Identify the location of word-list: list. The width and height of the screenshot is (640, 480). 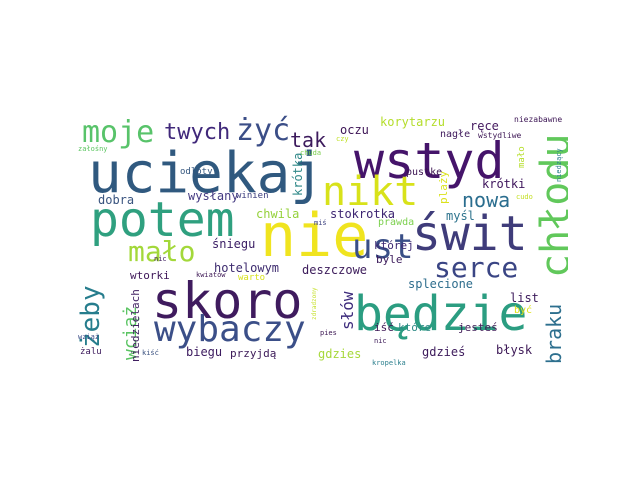
(524, 298).